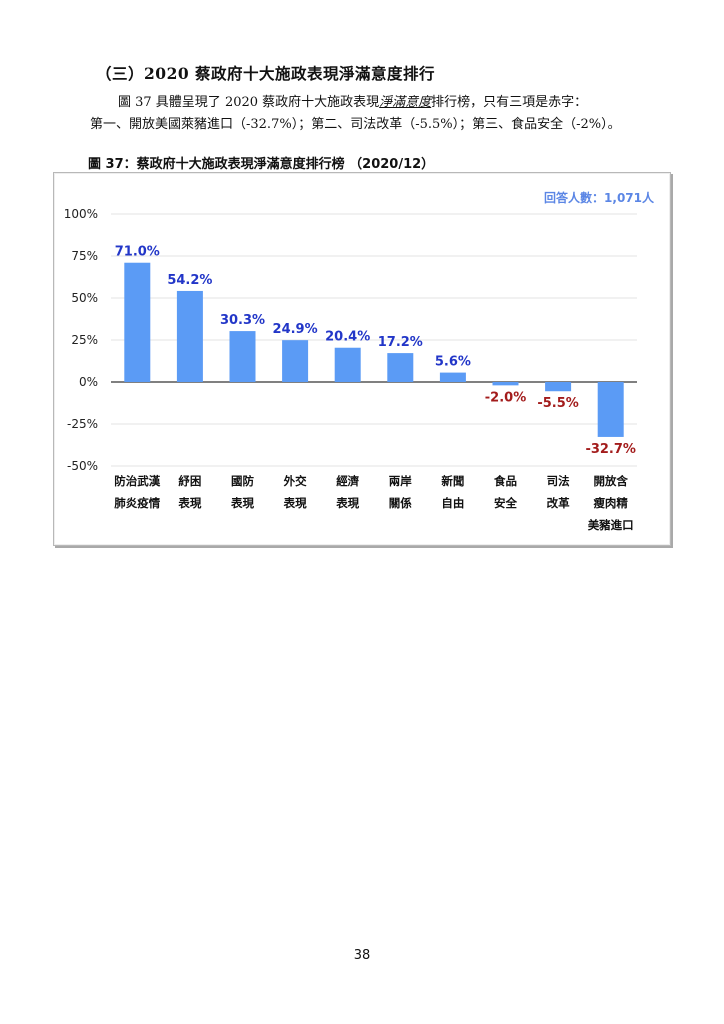  Describe the element at coordinates (261, 164) in the screenshot. I see `figure-caption: 圖 37：蔡政府十大施政表現淨滿意度排行榜 （2020/12）` at that location.